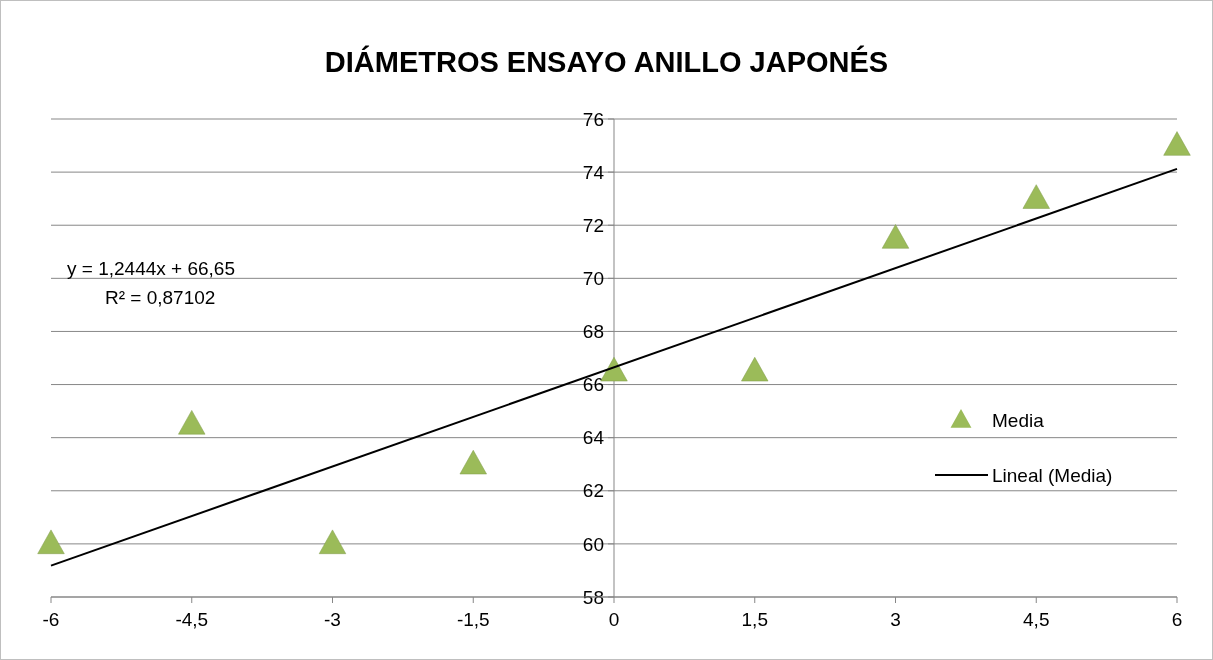 The height and width of the screenshot is (660, 1213). What do you see at coordinates (593, 278) in the screenshot?
I see `y-tick-label: 70` at bounding box center [593, 278].